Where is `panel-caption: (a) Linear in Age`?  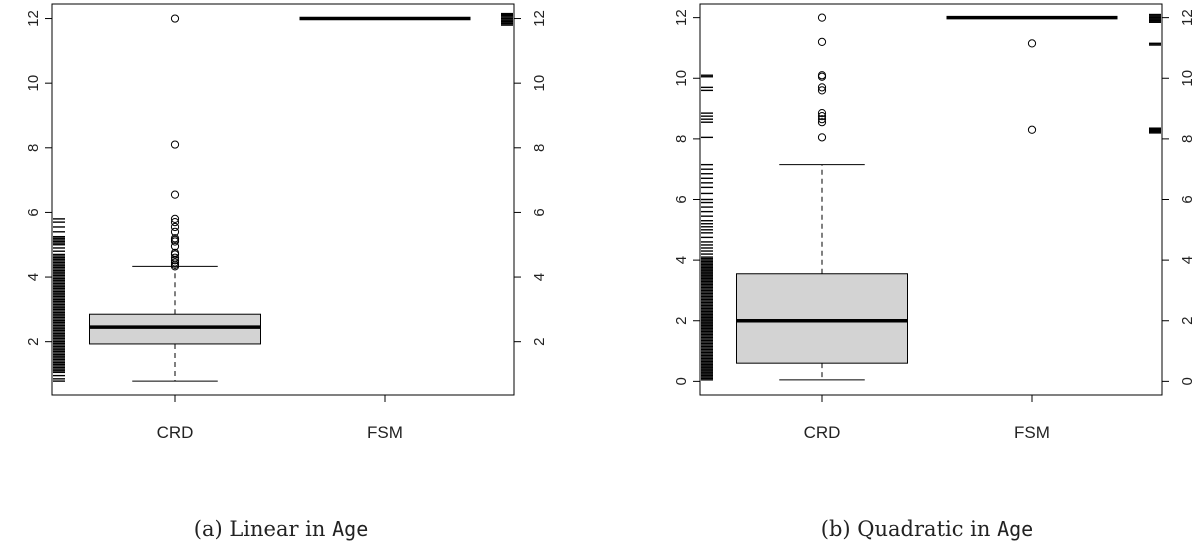
panel-caption: (a) Linear in Age is located at coordinates (281, 529).